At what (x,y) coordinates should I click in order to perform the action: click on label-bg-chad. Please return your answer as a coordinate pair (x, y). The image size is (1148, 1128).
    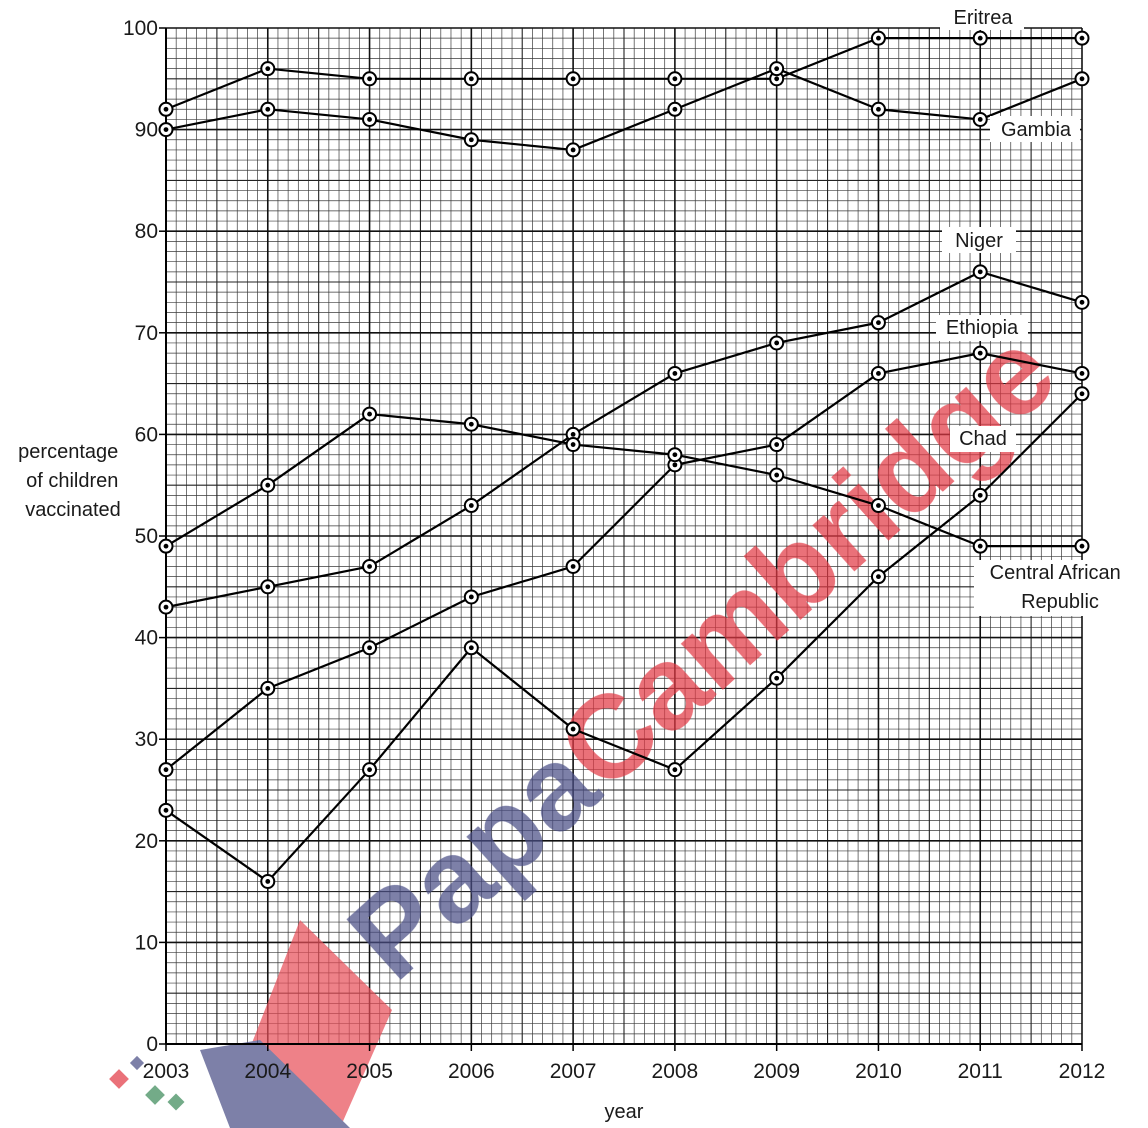
    Looking at the image, I should click on (983, 439).